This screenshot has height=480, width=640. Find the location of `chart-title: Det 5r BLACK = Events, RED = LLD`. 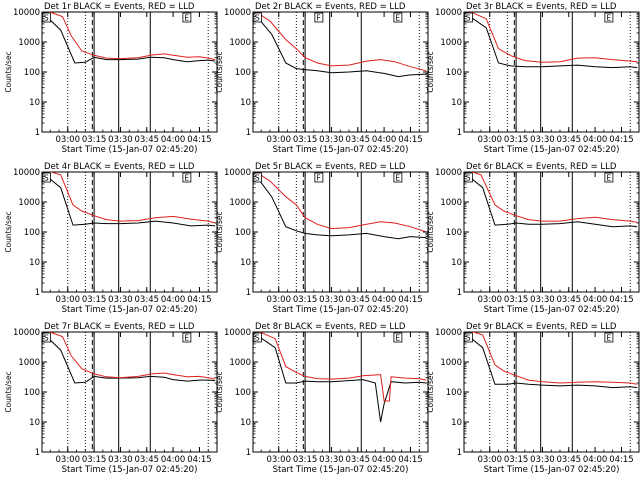

chart-title: Det 5r BLACK = Events, RED = LLD is located at coordinates (330, 167).